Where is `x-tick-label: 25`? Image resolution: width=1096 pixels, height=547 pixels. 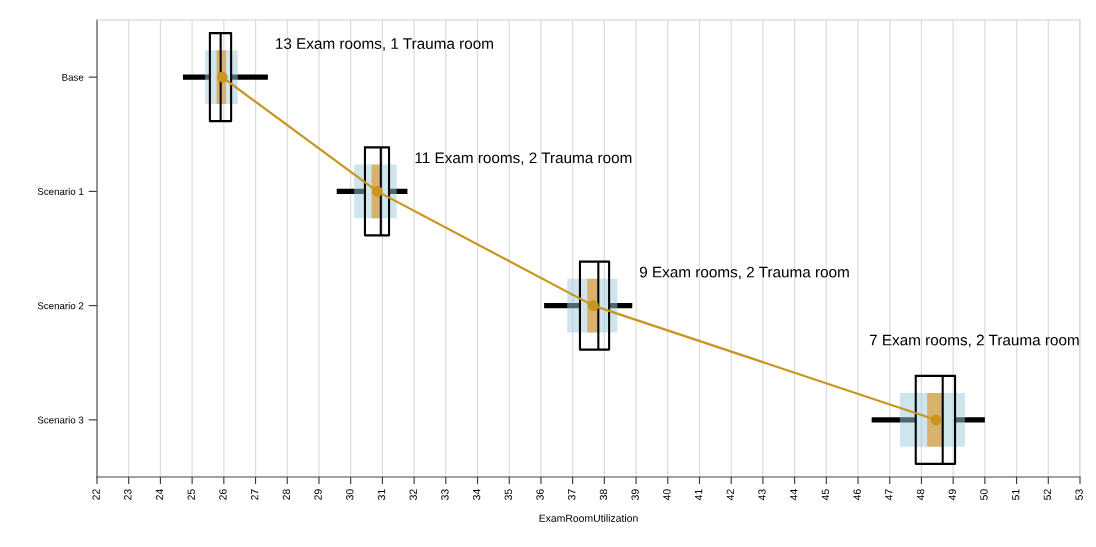 x-tick-label: 25 is located at coordinates (191, 494).